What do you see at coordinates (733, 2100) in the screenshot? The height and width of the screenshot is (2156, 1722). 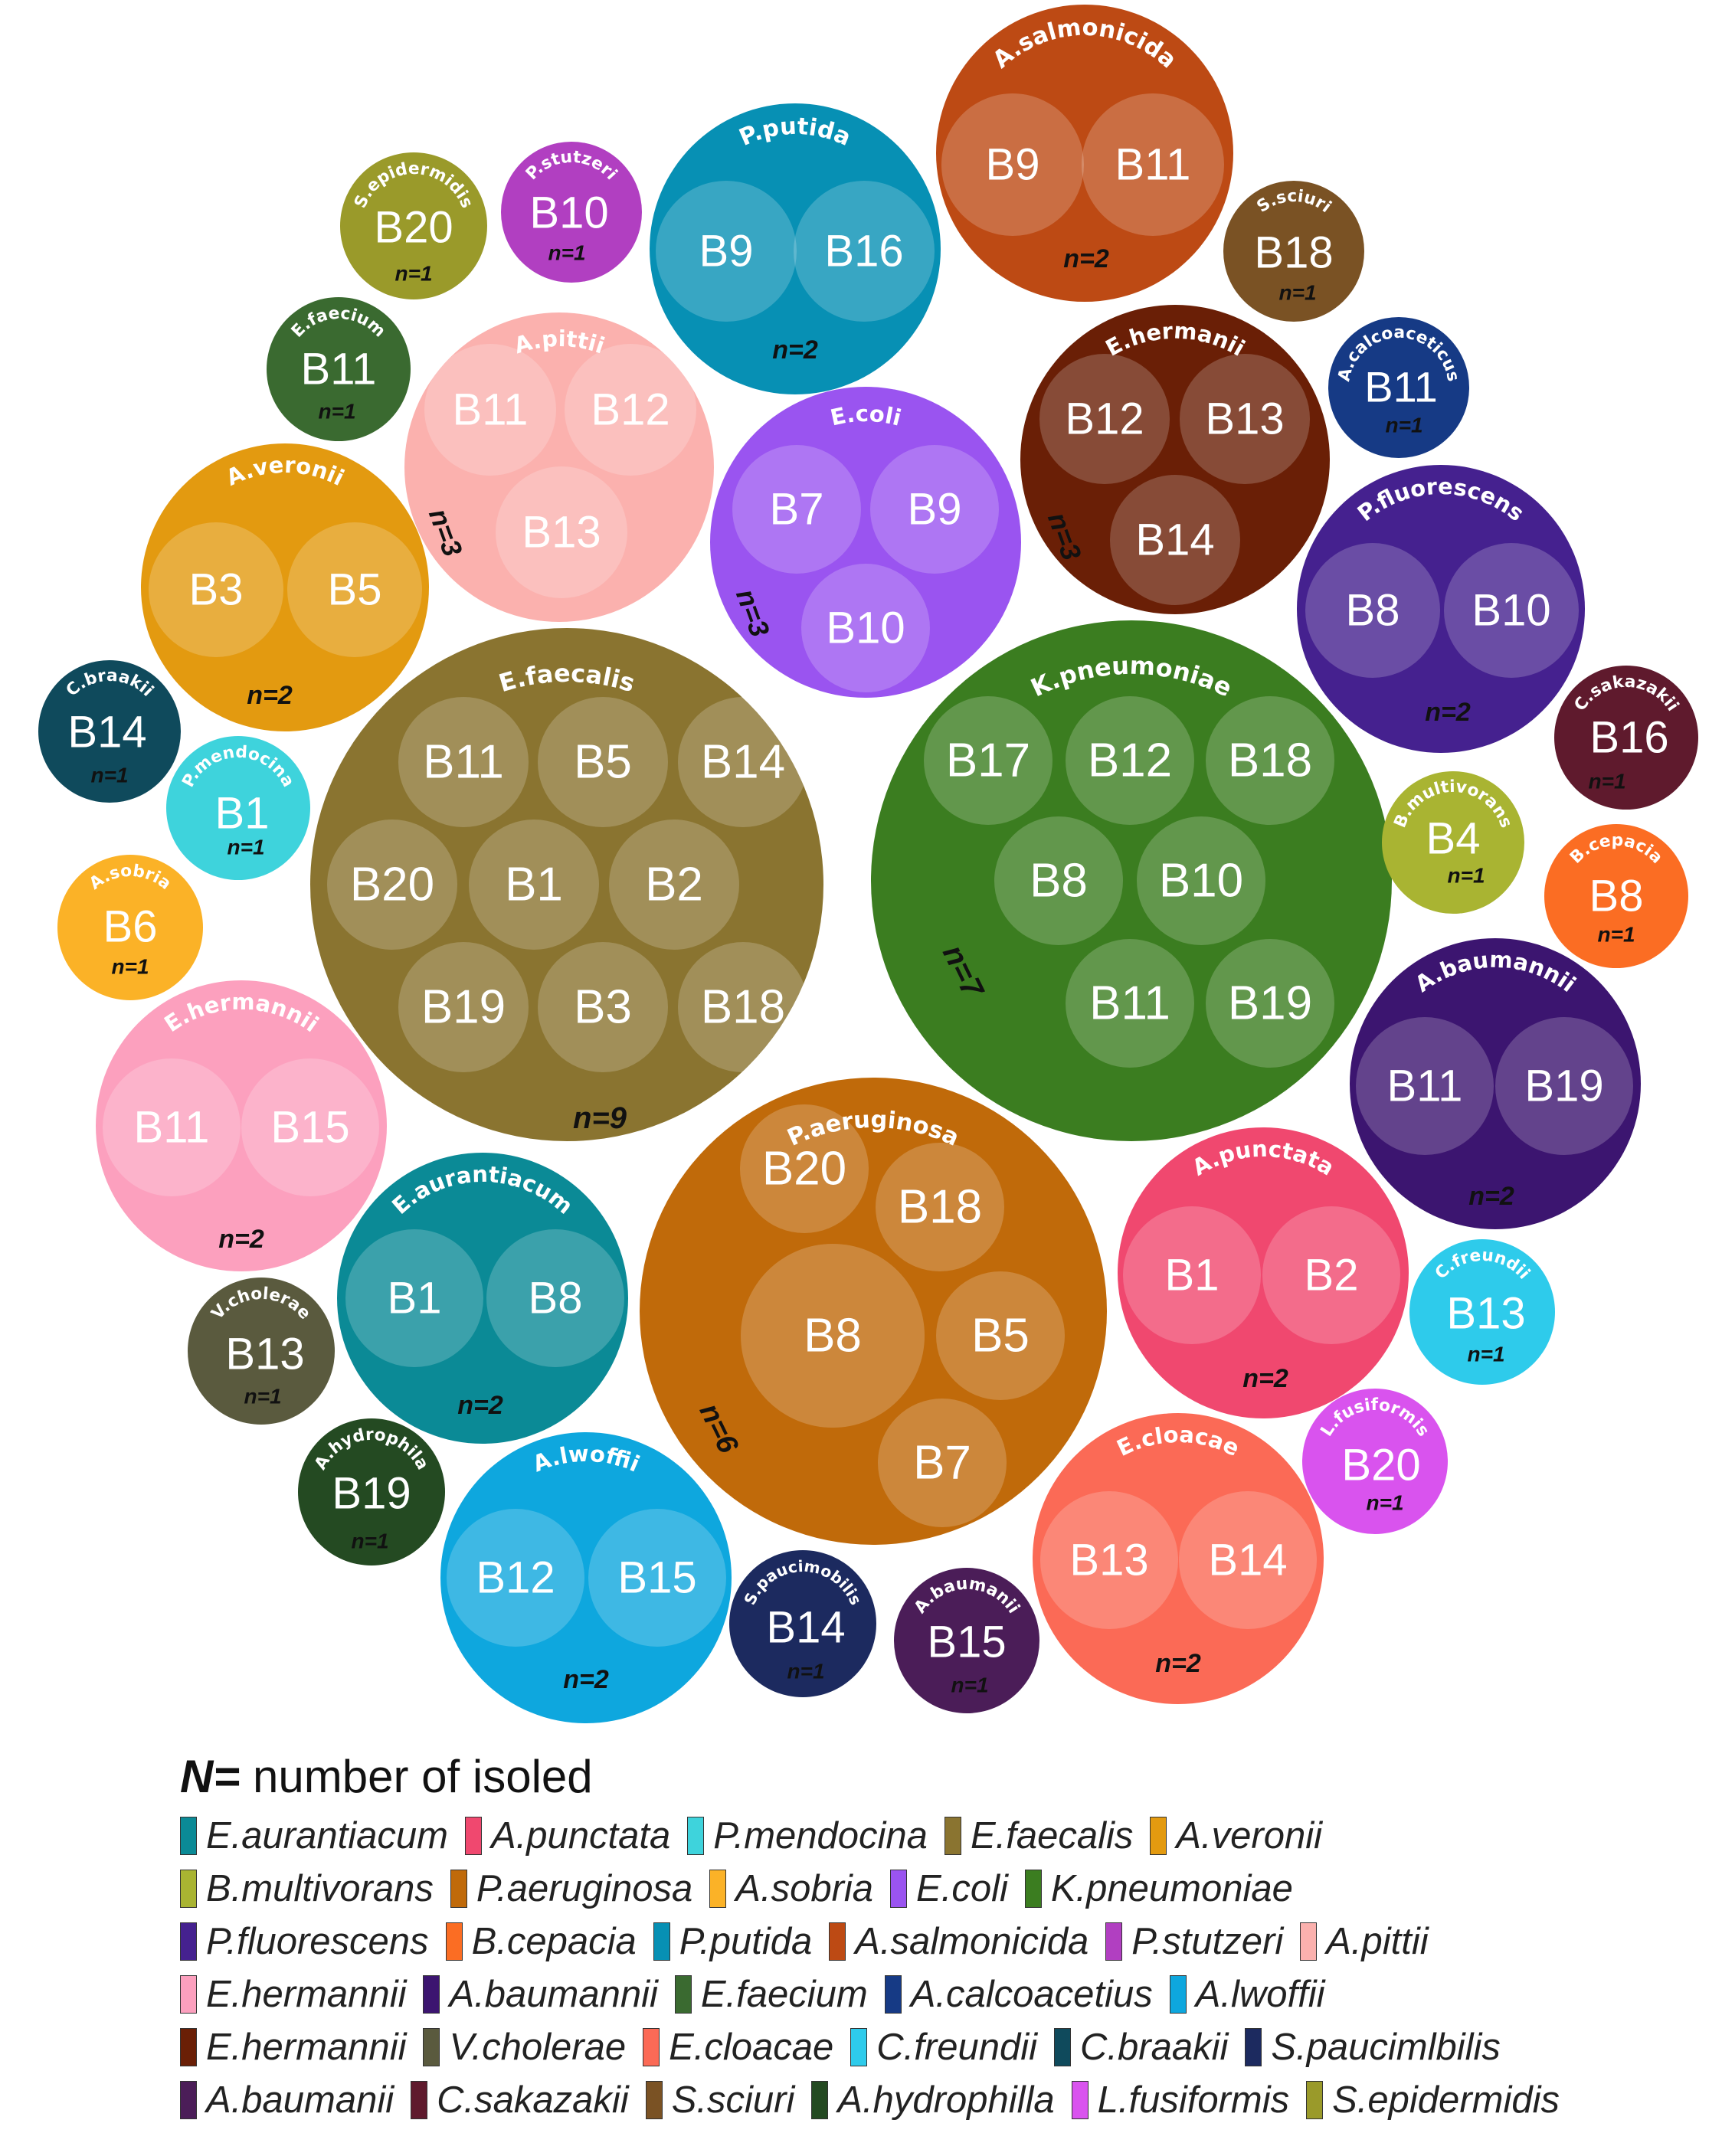 I see `legend-label: S.sciuri` at bounding box center [733, 2100].